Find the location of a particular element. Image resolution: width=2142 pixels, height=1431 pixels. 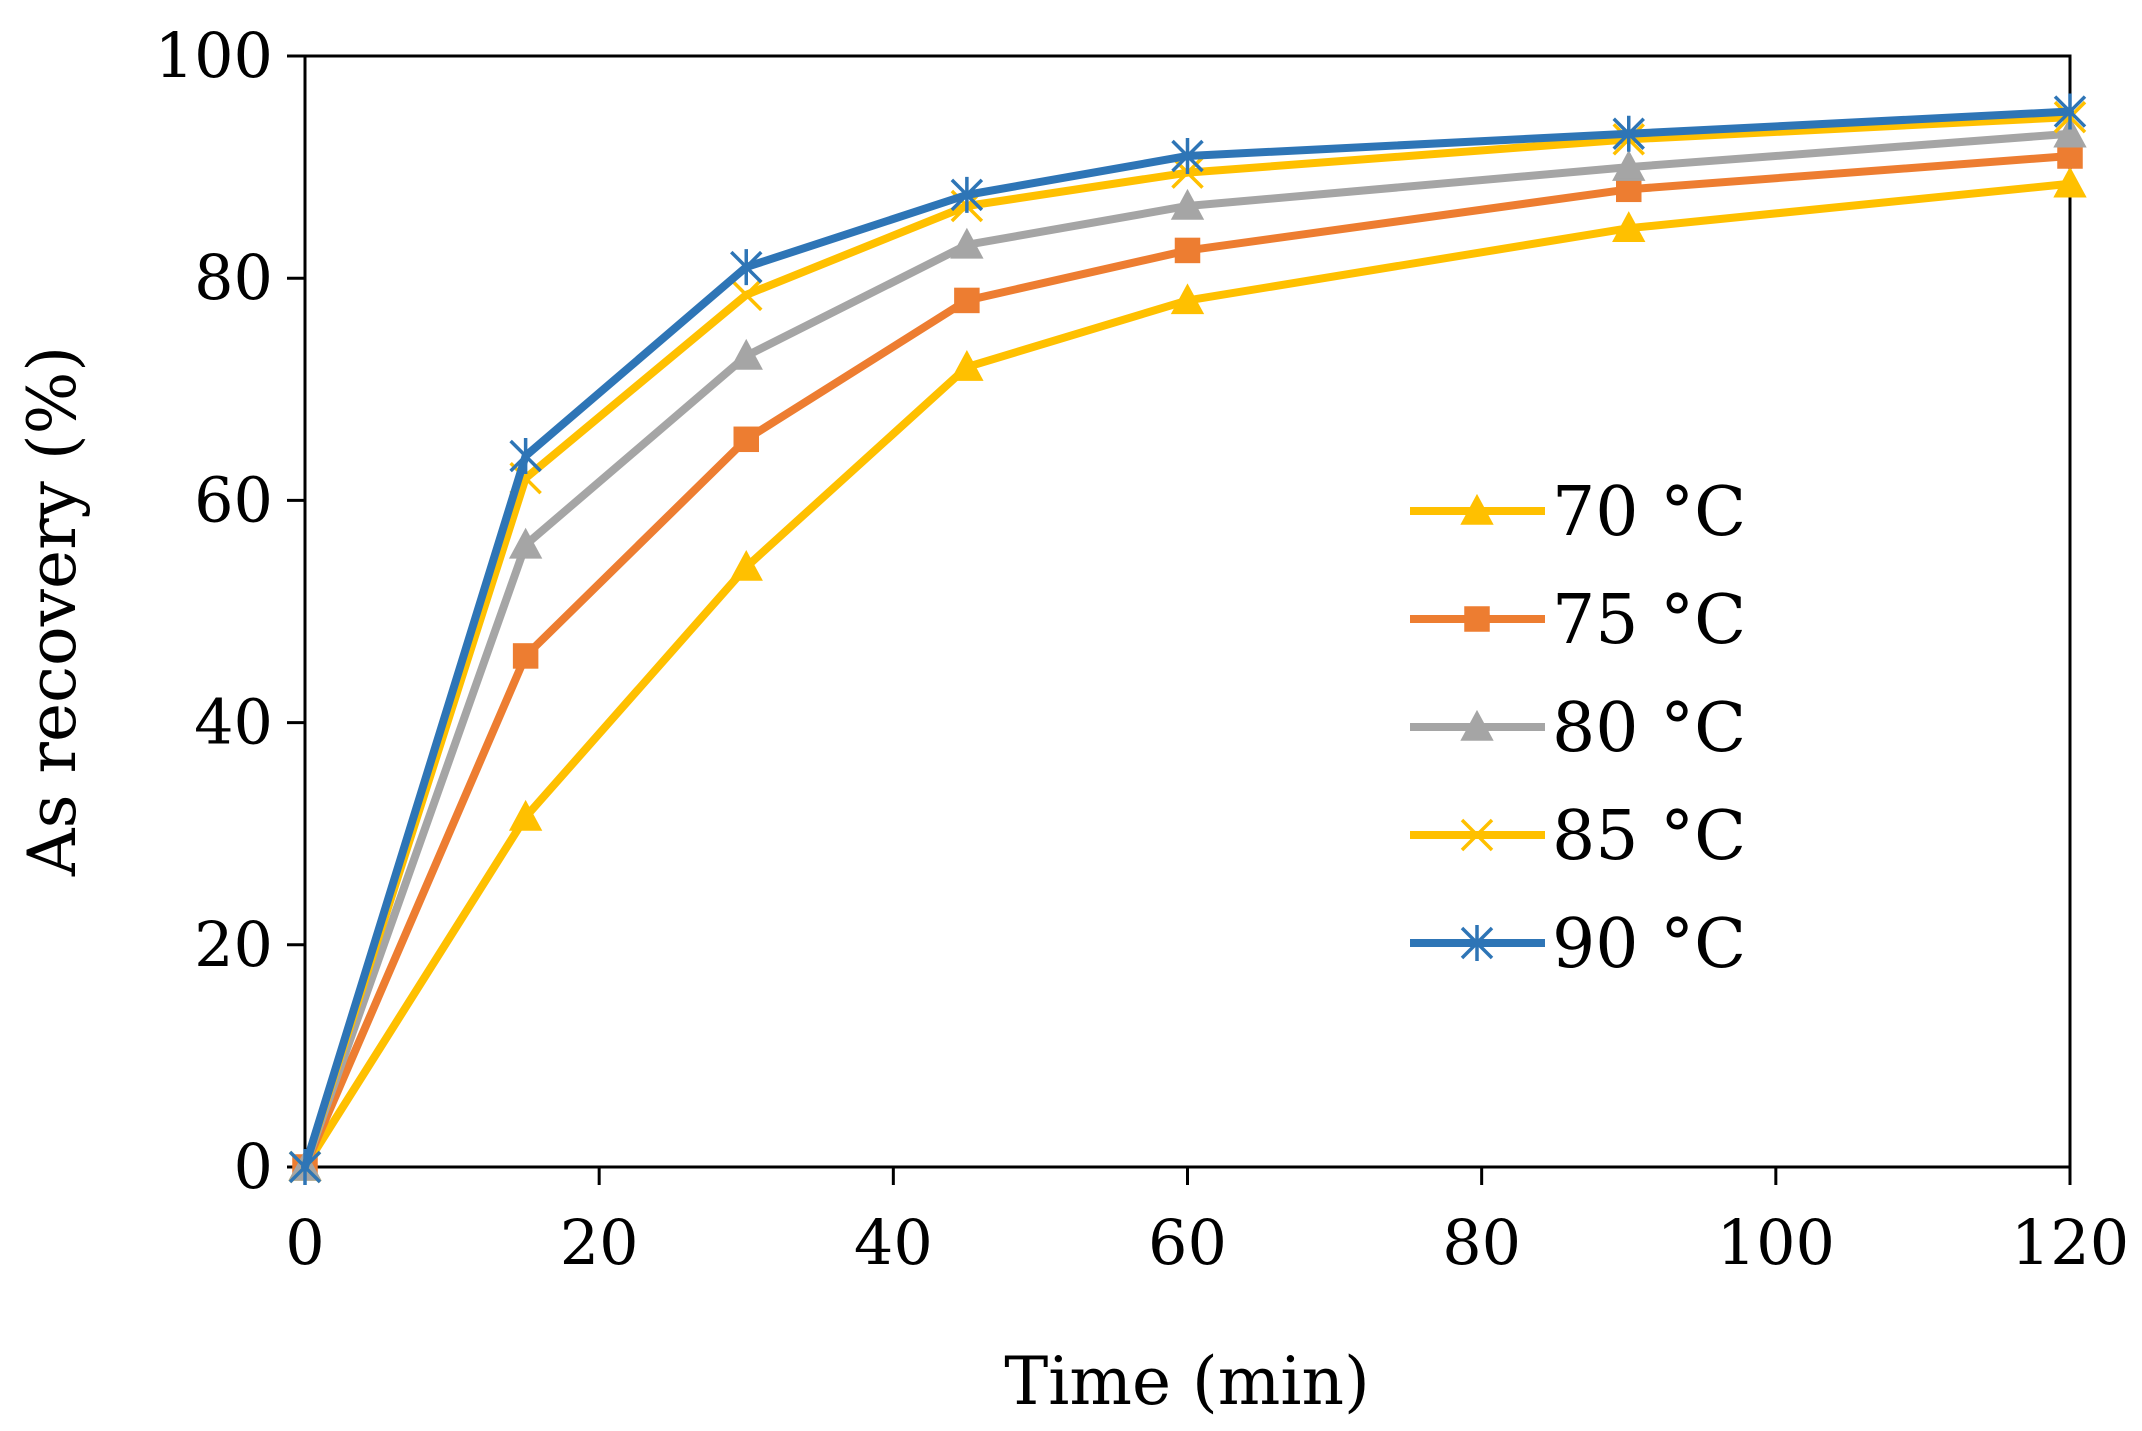

legend-item: 70 °C is located at coordinates (1578, 512).